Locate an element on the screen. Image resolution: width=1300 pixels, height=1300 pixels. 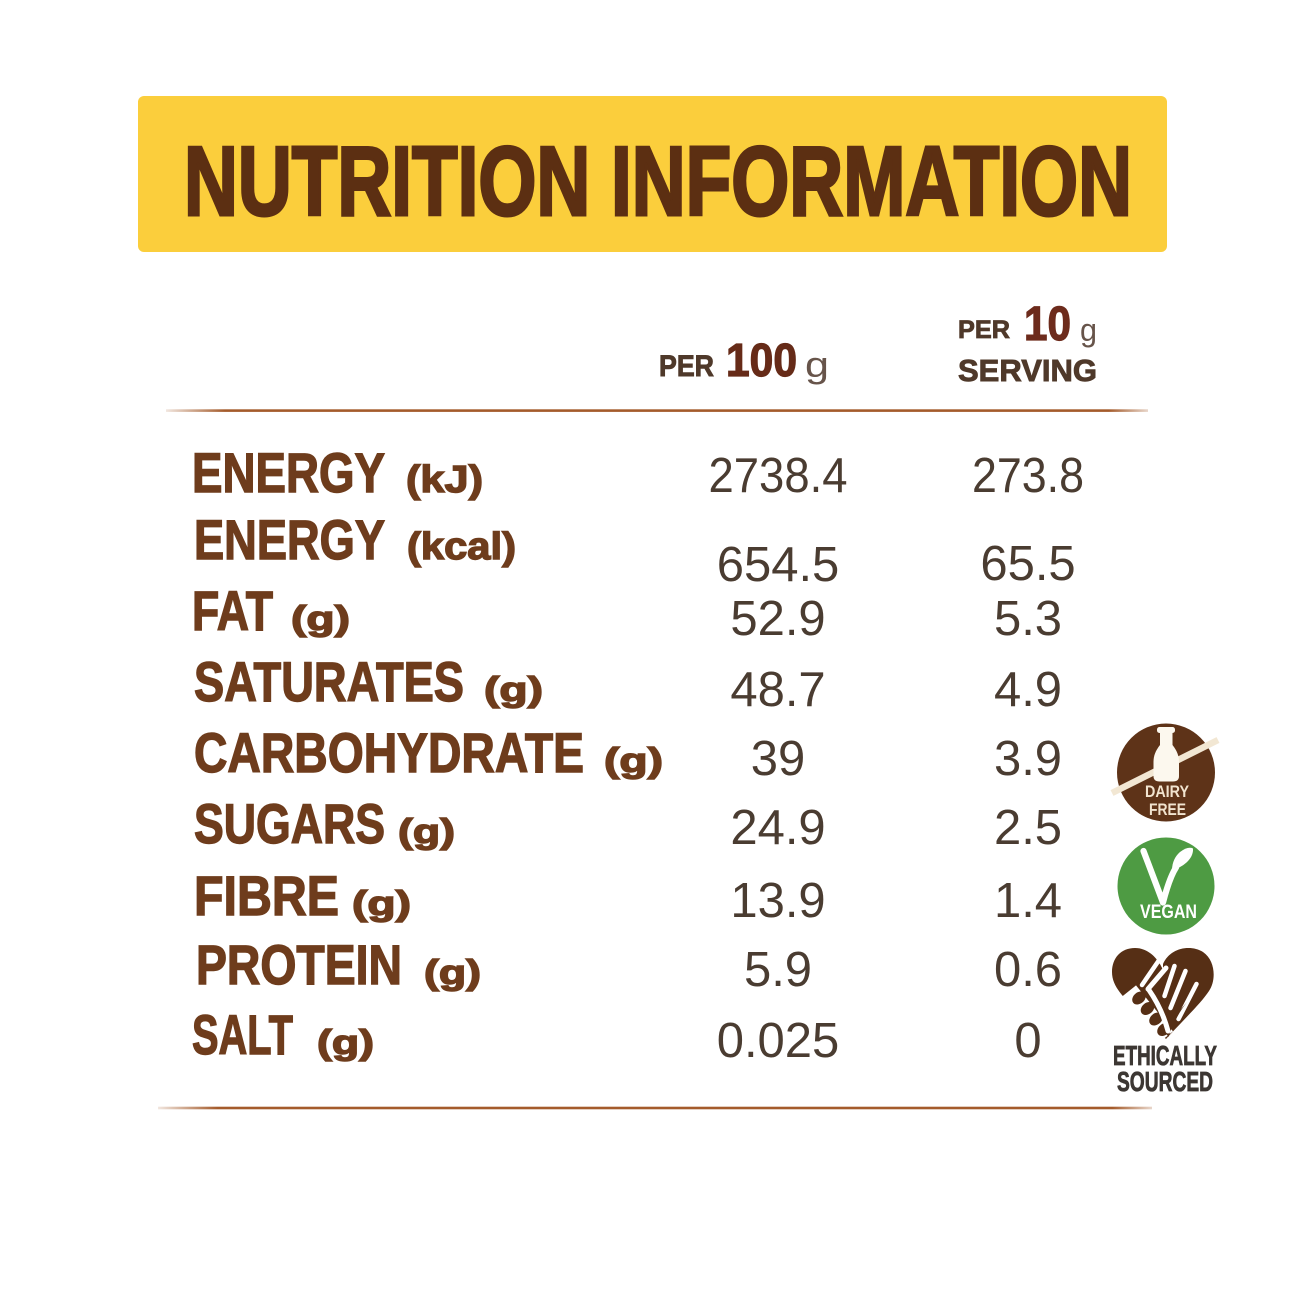
svg-text: 2738.4 is located at coordinates (778, 476).